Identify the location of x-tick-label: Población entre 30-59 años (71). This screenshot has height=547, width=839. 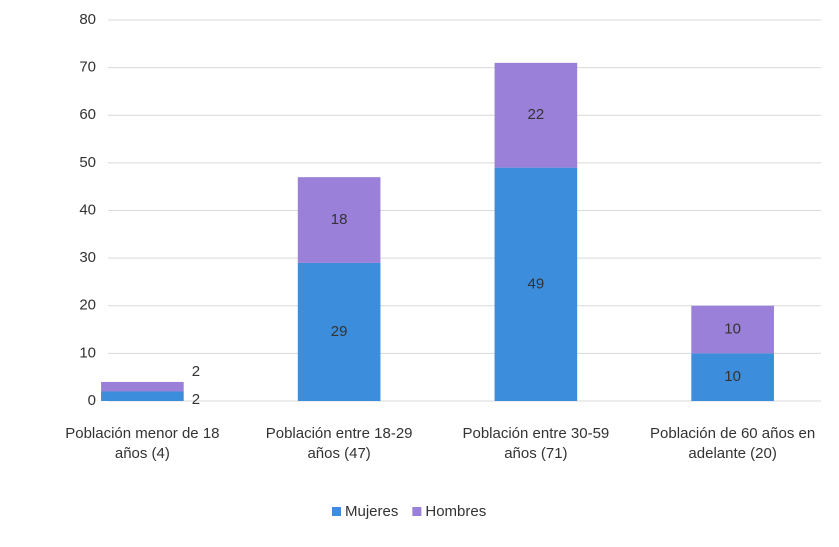
(536, 443).